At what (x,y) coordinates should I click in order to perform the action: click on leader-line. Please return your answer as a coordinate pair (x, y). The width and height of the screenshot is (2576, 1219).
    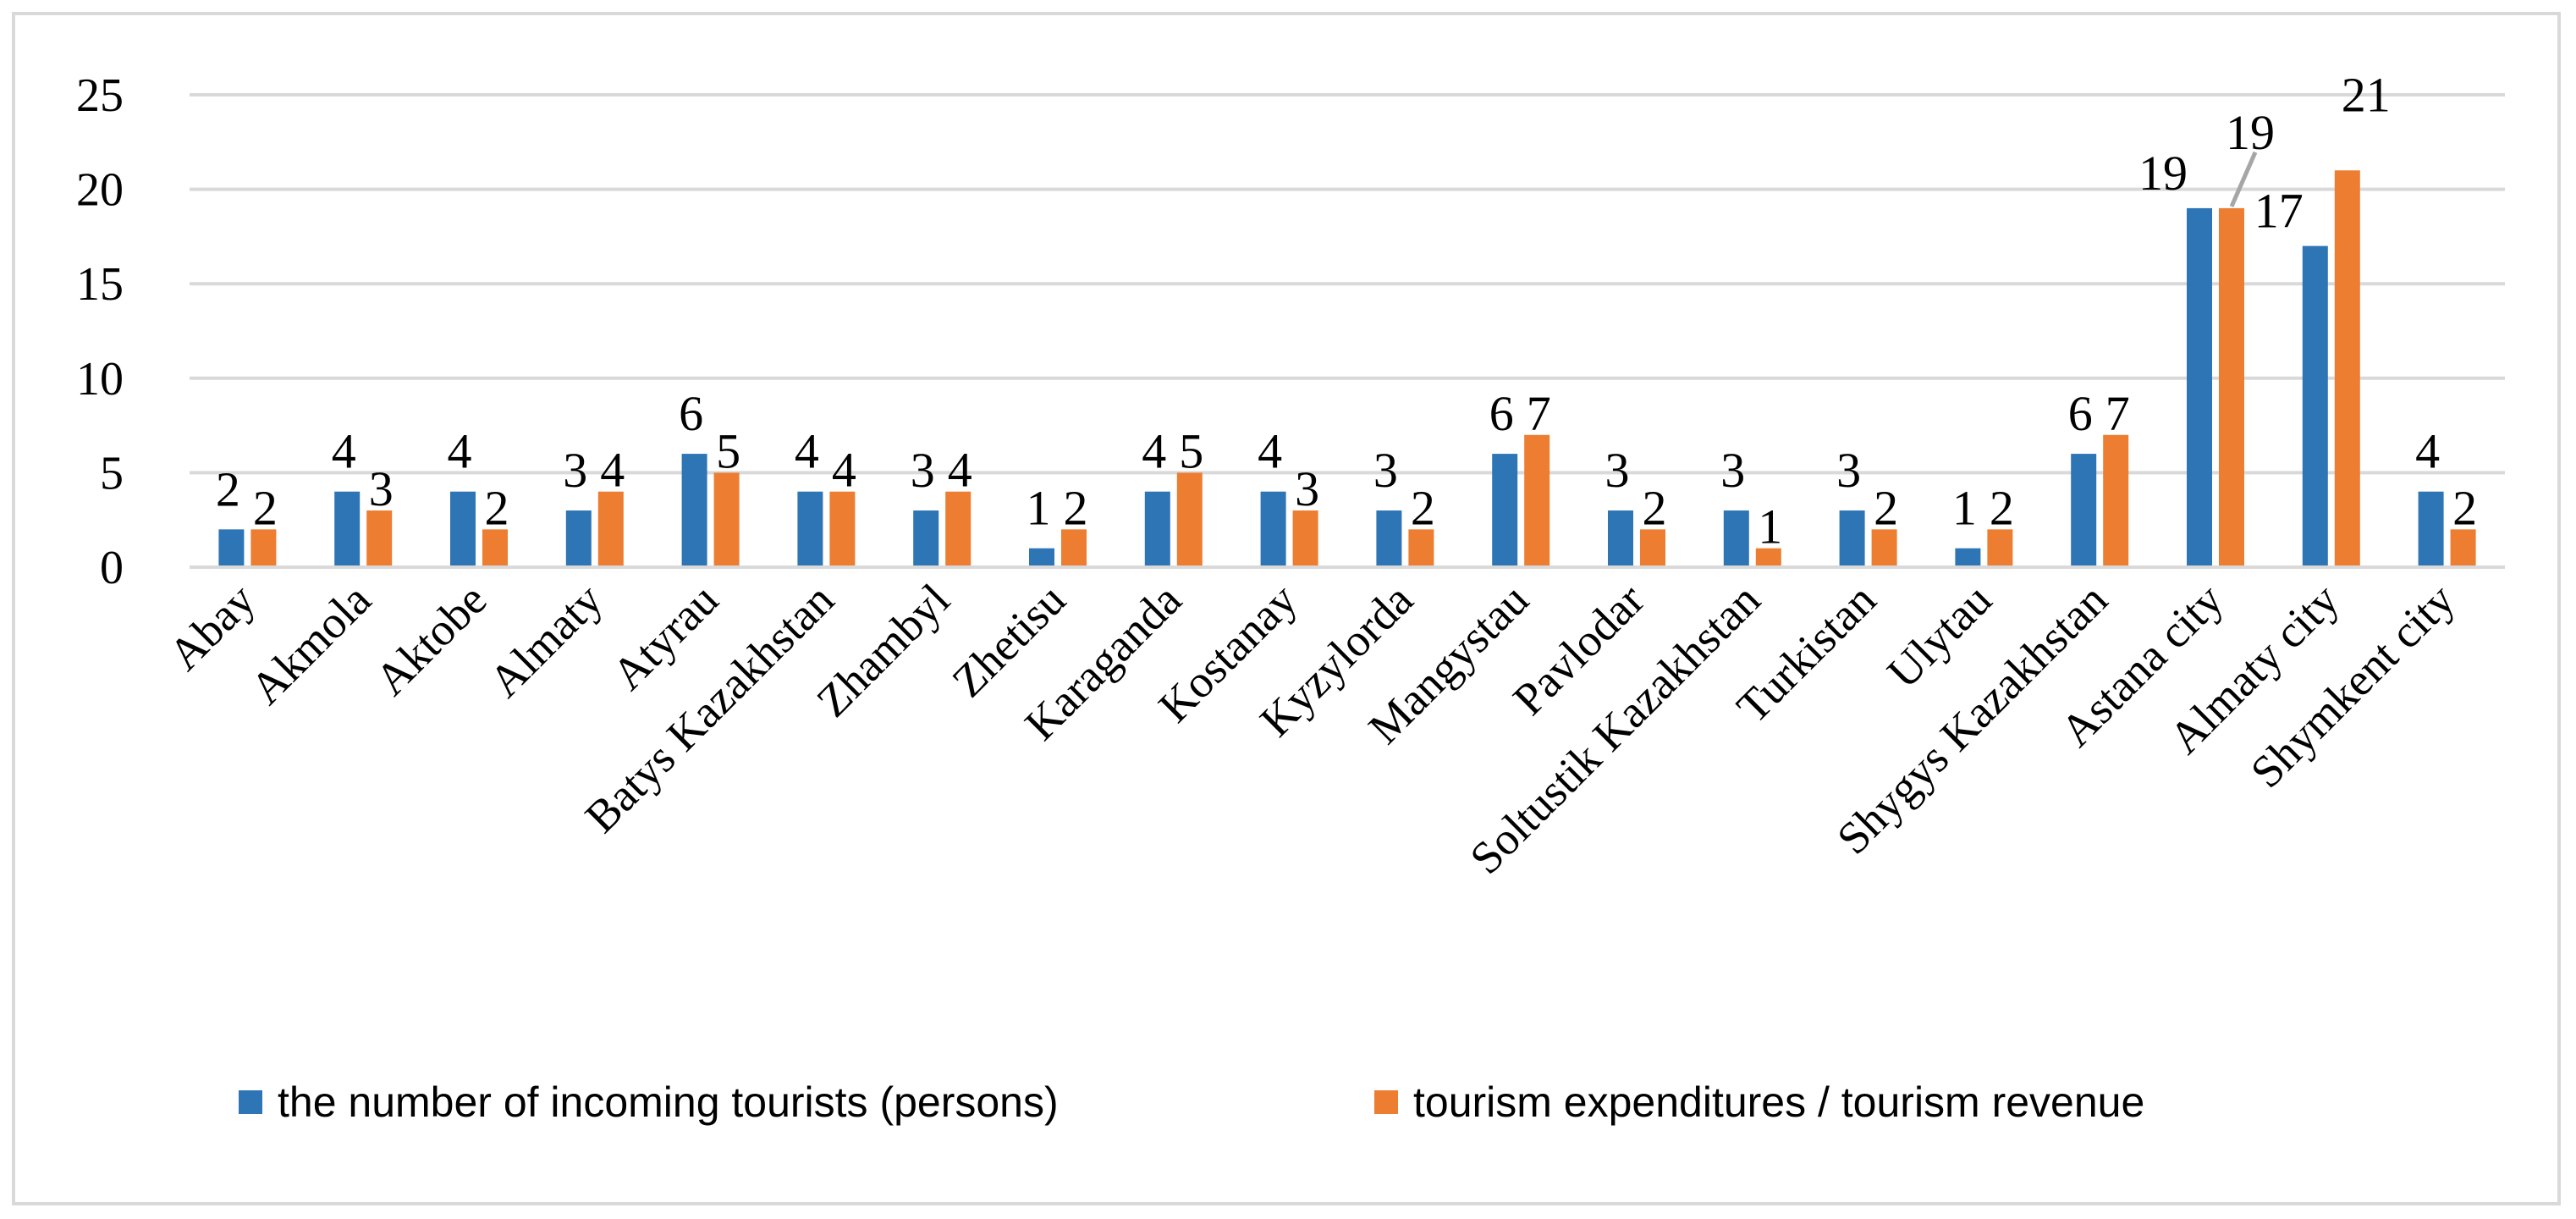
    Looking at the image, I should click on (2243, 179).